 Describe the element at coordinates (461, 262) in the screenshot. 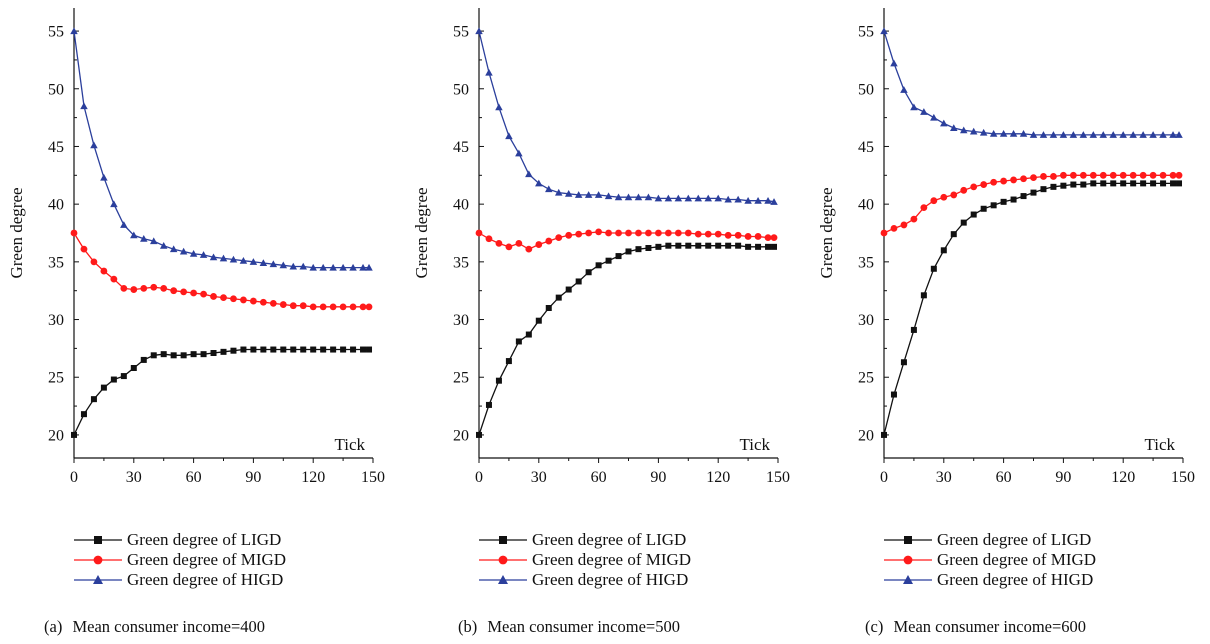

I see `y-tick-label: 35` at that location.